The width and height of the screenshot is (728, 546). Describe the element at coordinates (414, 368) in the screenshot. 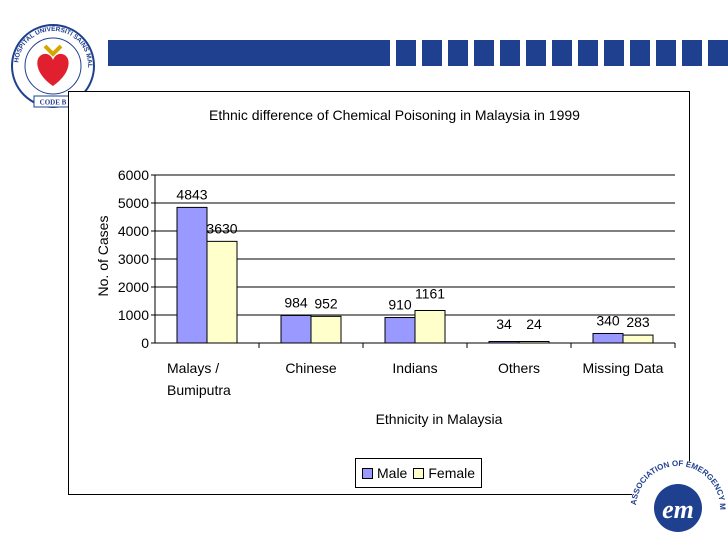

I see `x-tick-label: Indians` at that location.